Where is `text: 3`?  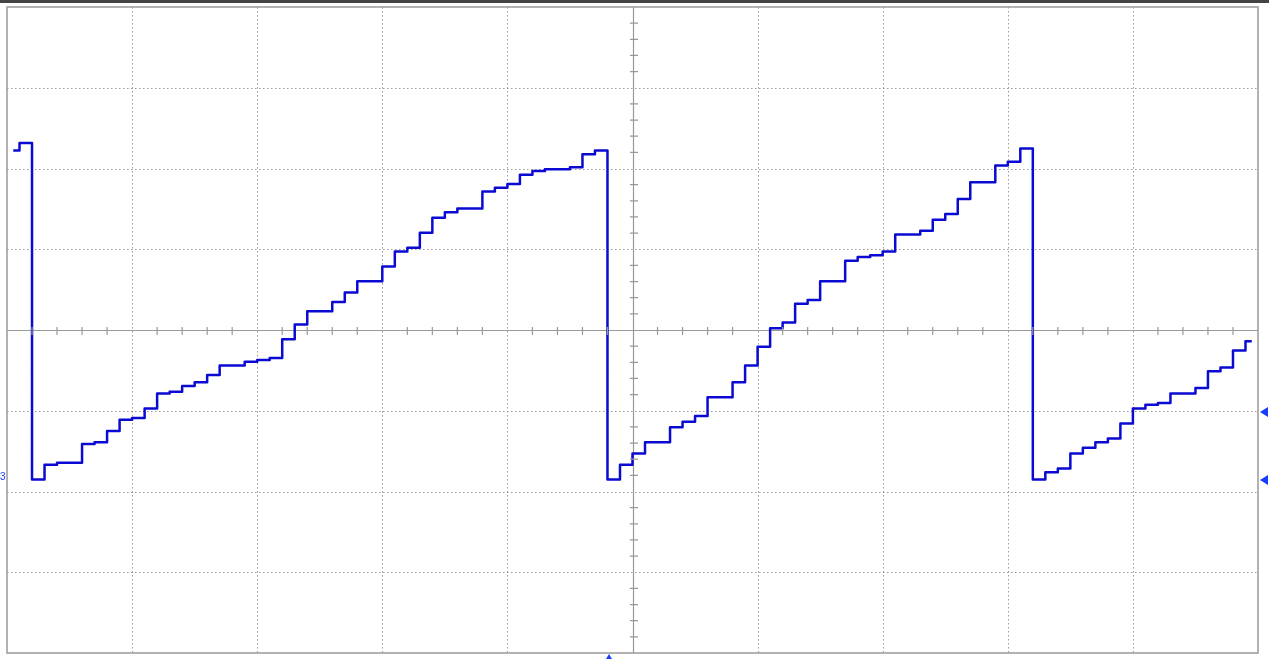 text: 3 is located at coordinates (3, 477).